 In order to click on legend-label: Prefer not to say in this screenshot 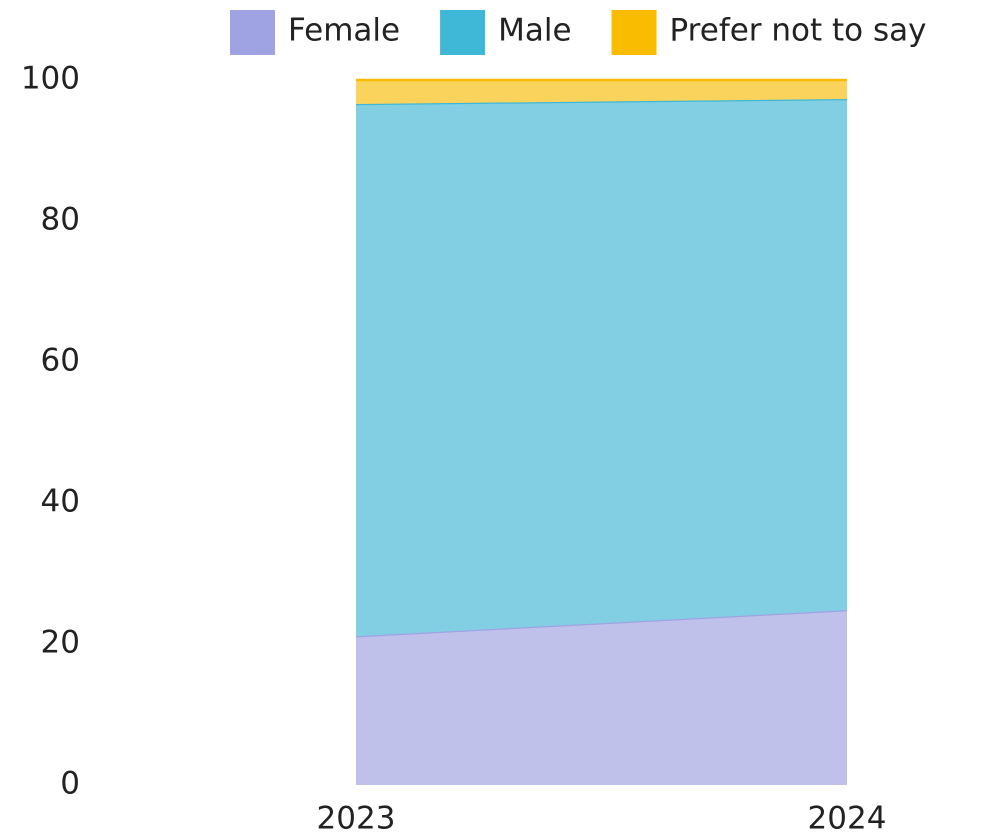, I will do `click(798, 31)`.